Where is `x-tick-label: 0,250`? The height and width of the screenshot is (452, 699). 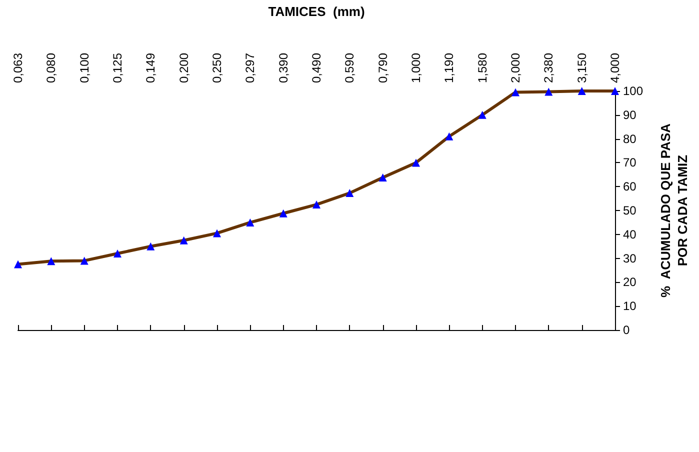
x-tick-label: 0,250 is located at coordinates (217, 67).